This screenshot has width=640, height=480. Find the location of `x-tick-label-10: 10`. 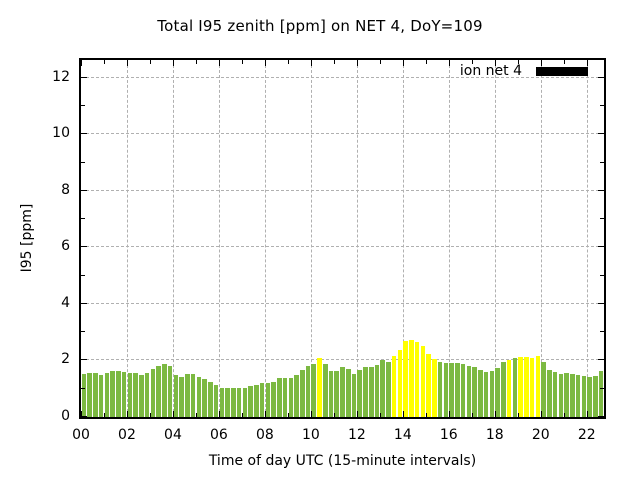

x-tick-label-10: 10 is located at coordinates (310, 435).